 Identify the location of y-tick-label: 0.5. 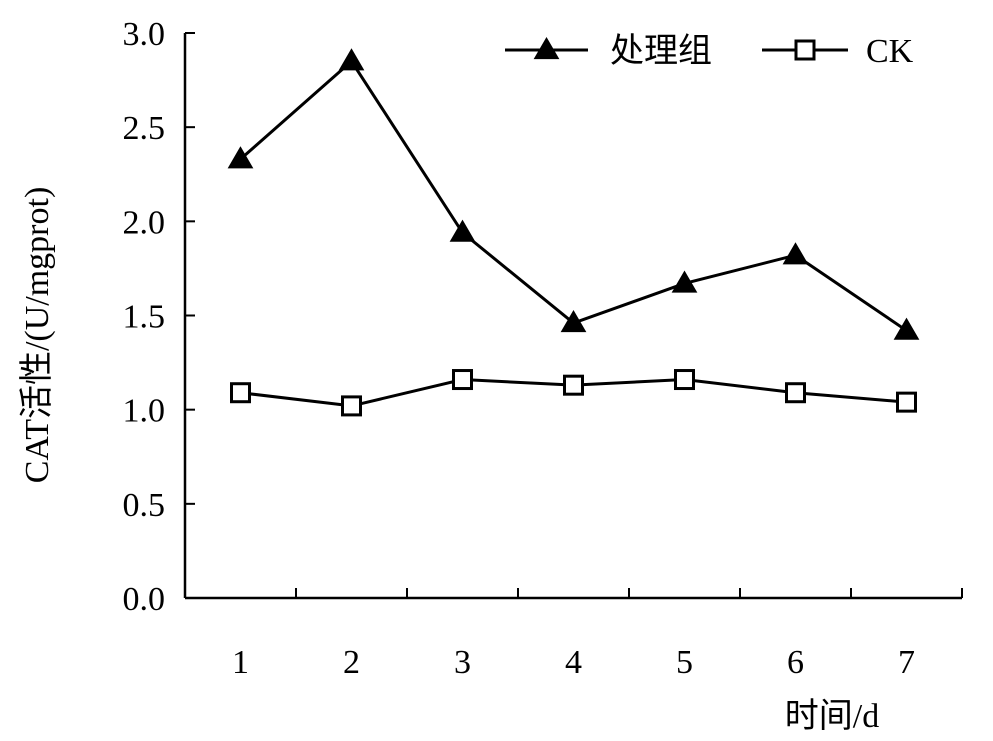
(144, 505).